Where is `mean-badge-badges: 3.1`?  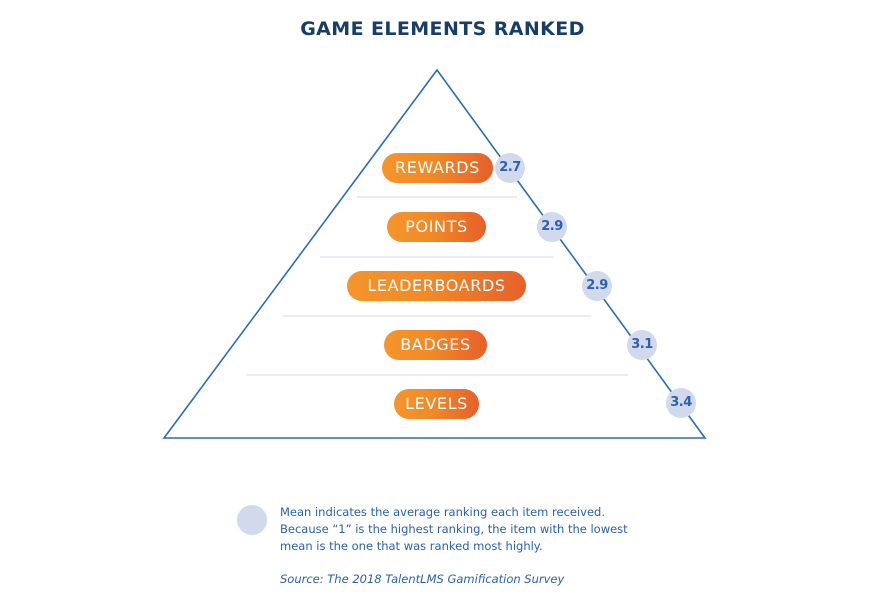
mean-badge-badges: 3.1 is located at coordinates (642, 345).